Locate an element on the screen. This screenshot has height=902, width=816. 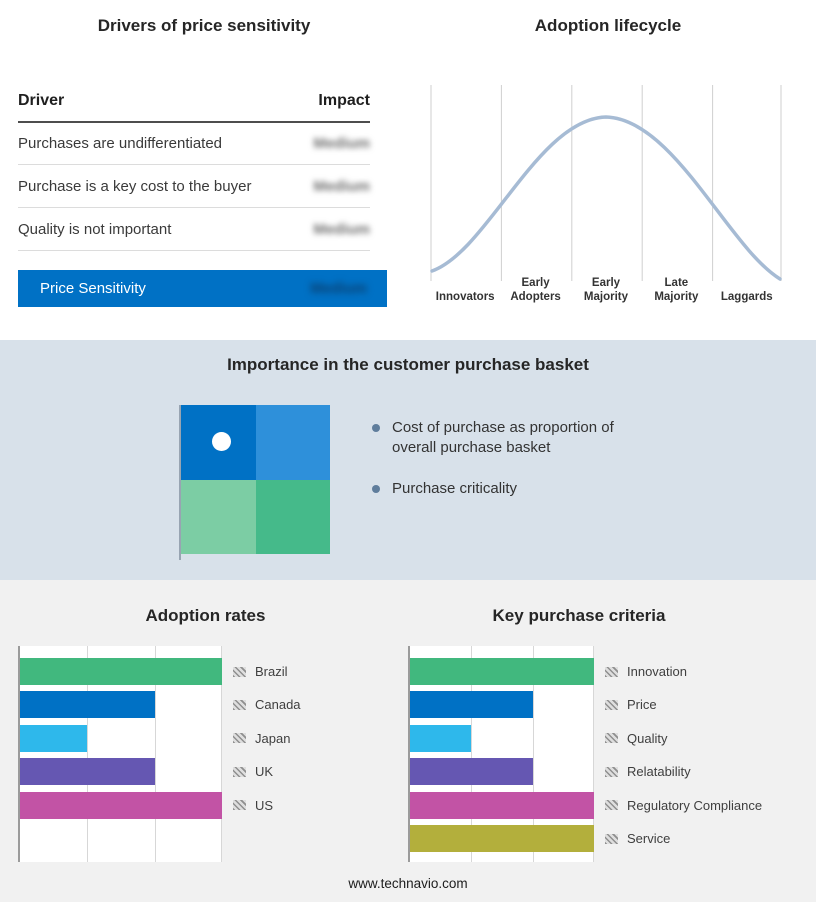
legend-item: Regulatory Compliance is located at coordinates (683, 805).